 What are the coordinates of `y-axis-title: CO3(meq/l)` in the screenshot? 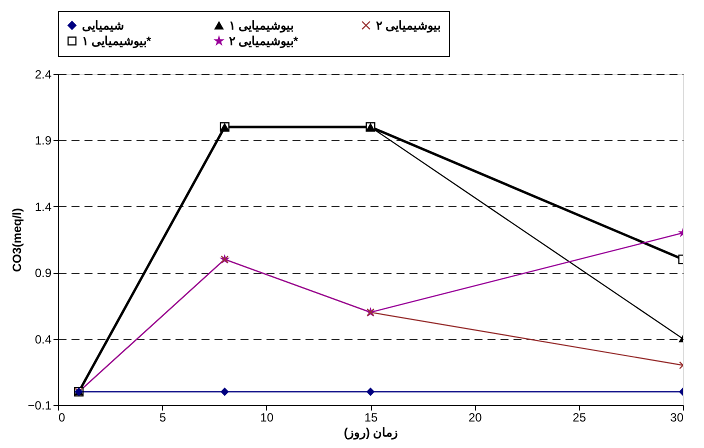 It's located at (17, 240).